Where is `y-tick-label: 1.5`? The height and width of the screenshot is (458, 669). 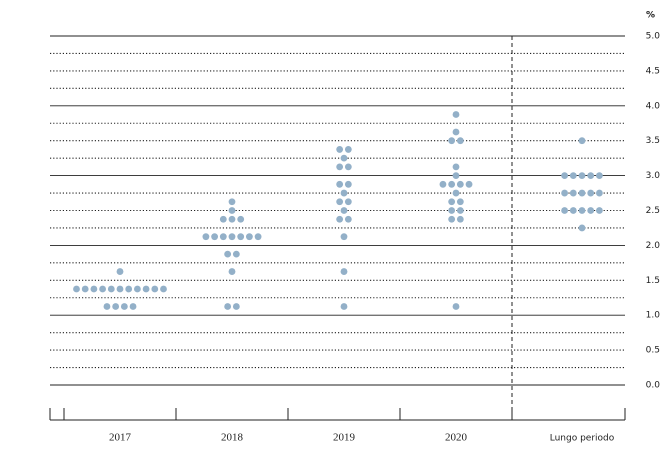 y-tick-label: 1.5 is located at coordinates (653, 281).